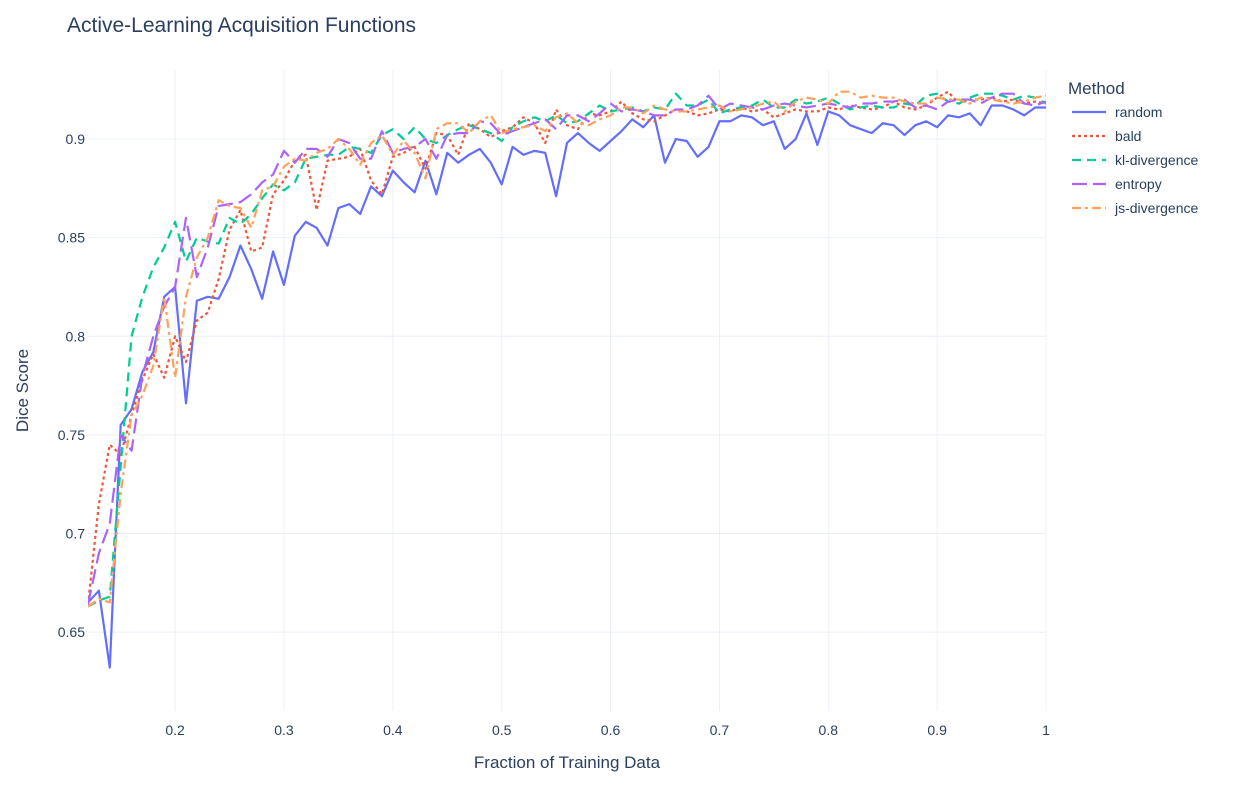  Describe the element at coordinates (71, 238) in the screenshot. I see `y-tick-label: 0.85` at that location.